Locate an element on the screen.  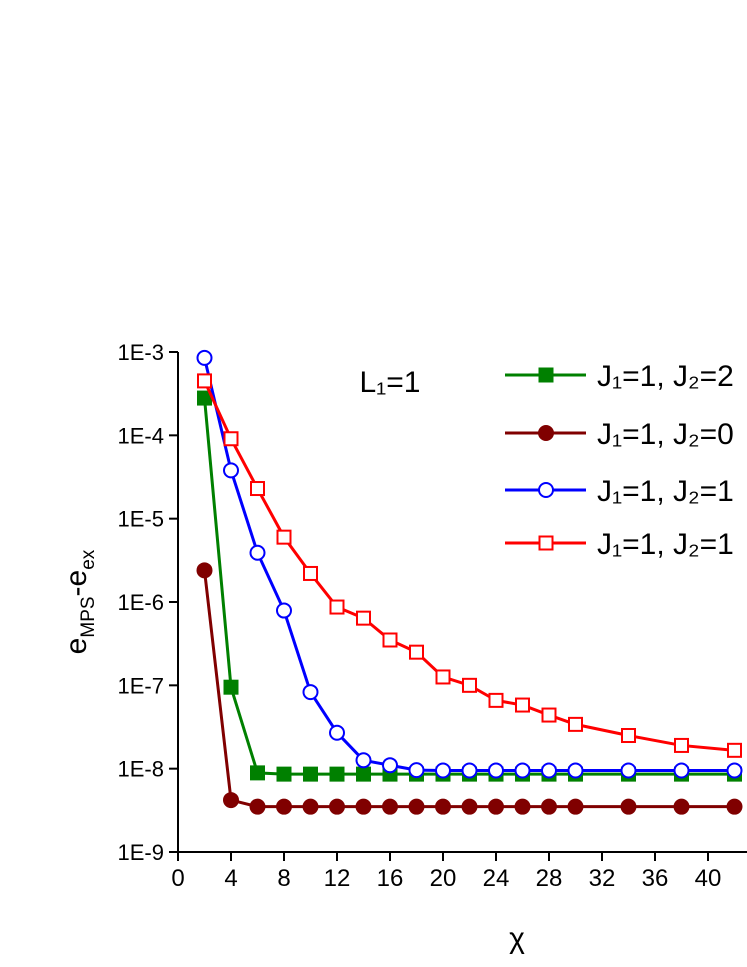
x-tick-label: 40 is located at coordinates (708, 878).